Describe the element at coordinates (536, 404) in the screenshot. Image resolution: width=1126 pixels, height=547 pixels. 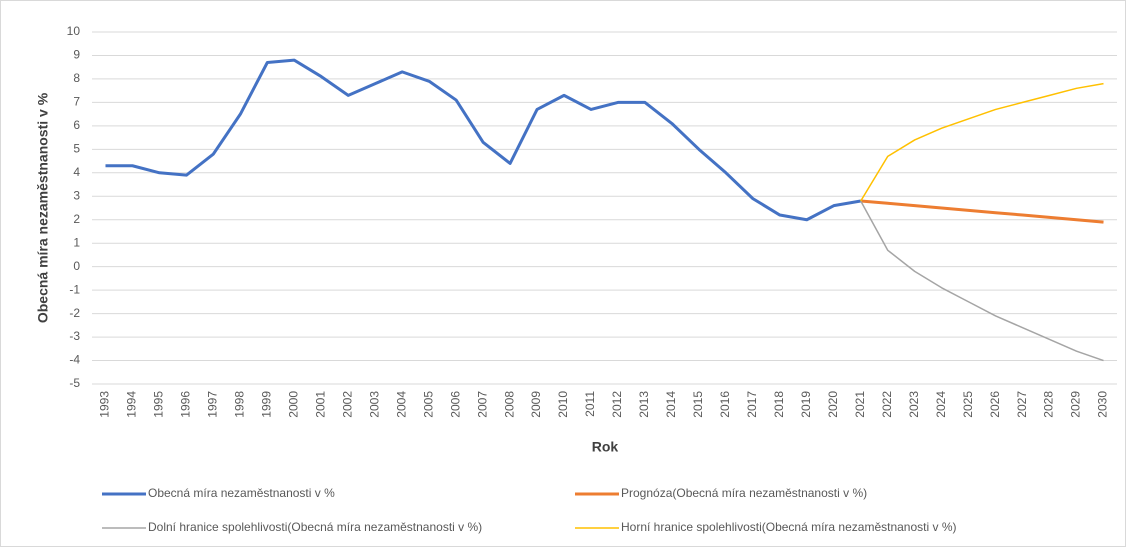
I see `x-tick-label: 2009` at that location.